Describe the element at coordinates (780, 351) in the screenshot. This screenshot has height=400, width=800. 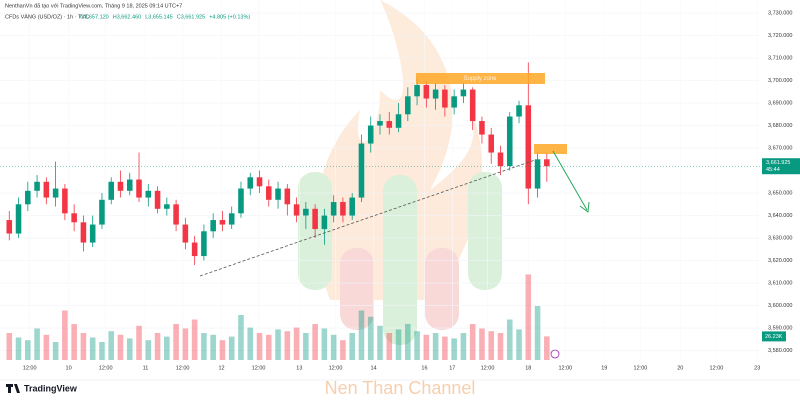
I see `y-tick-label: 3,580.000` at that location.